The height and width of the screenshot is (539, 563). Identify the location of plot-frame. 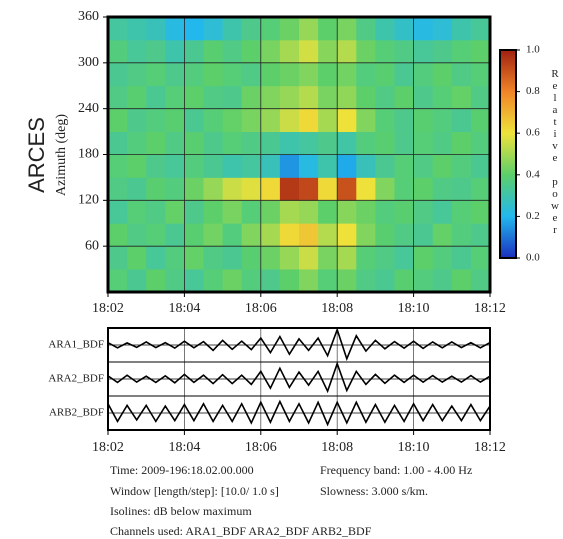
(299, 379).